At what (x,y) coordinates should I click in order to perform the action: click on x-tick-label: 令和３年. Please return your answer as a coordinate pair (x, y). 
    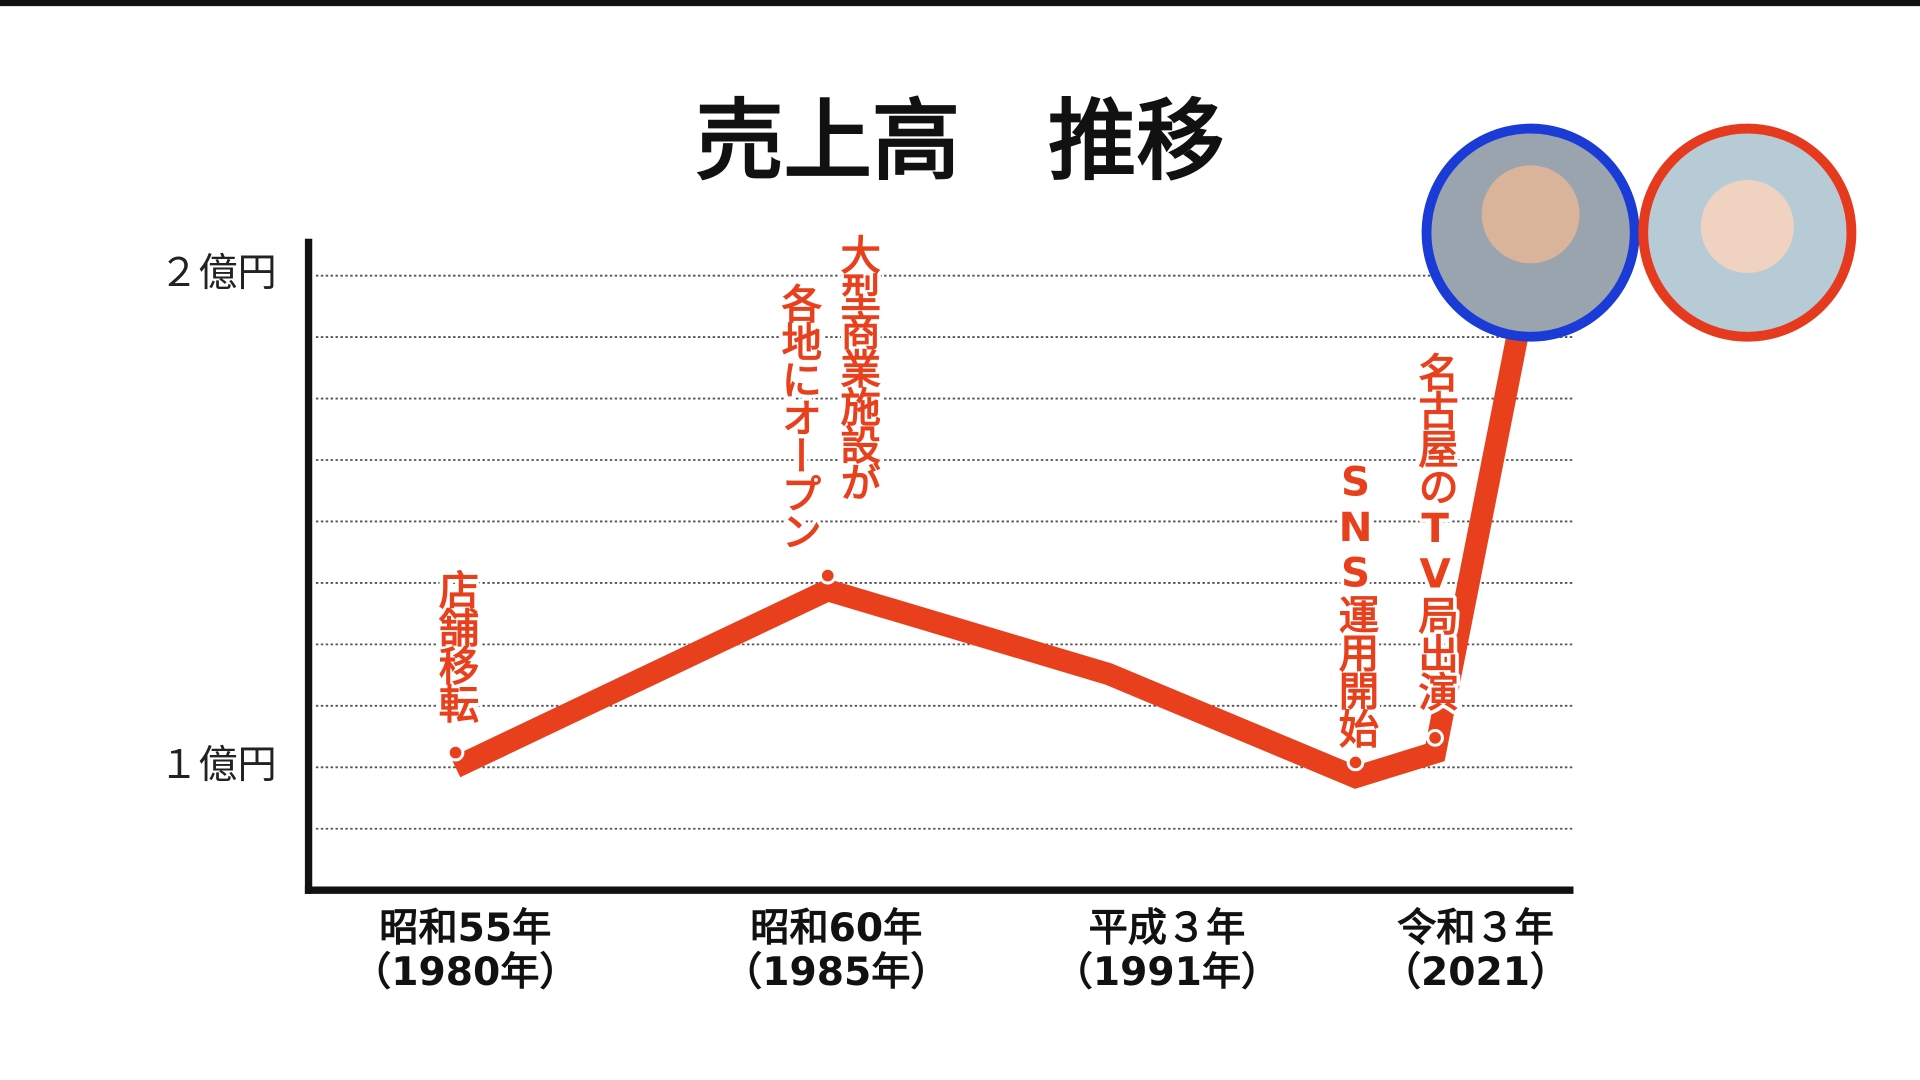
    Looking at the image, I should click on (1475, 928).